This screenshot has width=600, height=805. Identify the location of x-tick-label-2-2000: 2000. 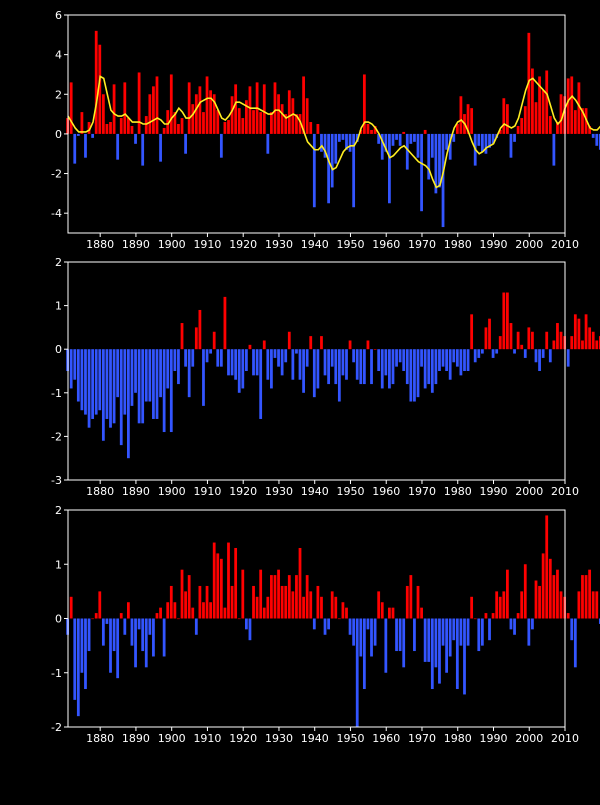
(529, 491).